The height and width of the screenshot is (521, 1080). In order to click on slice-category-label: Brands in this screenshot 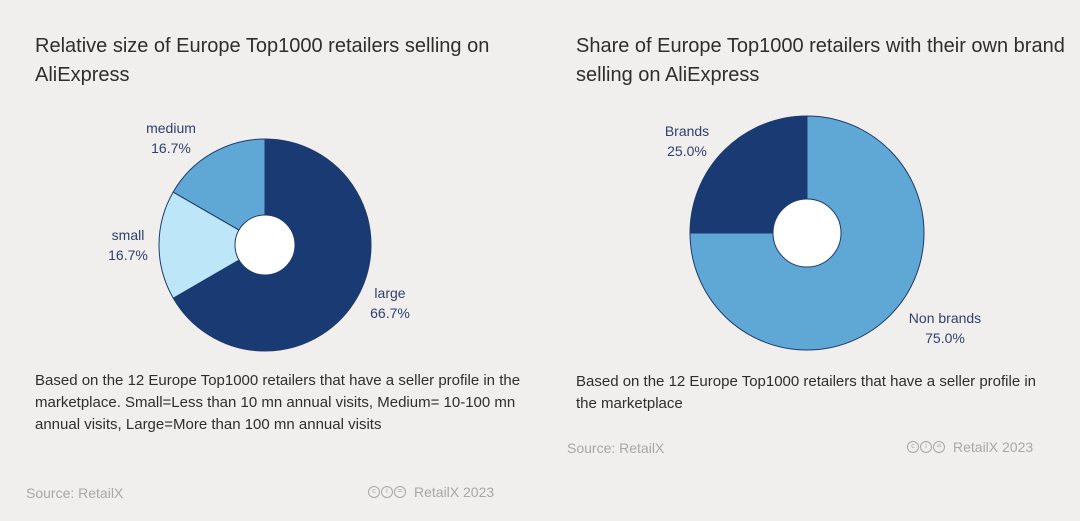, I will do `click(687, 131)`.